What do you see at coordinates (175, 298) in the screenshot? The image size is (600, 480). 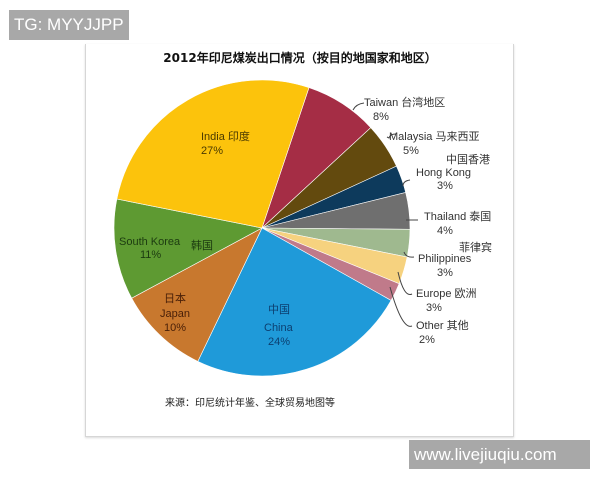 I see `label-japan-zh: 日本` at bounding box center [175, 298].